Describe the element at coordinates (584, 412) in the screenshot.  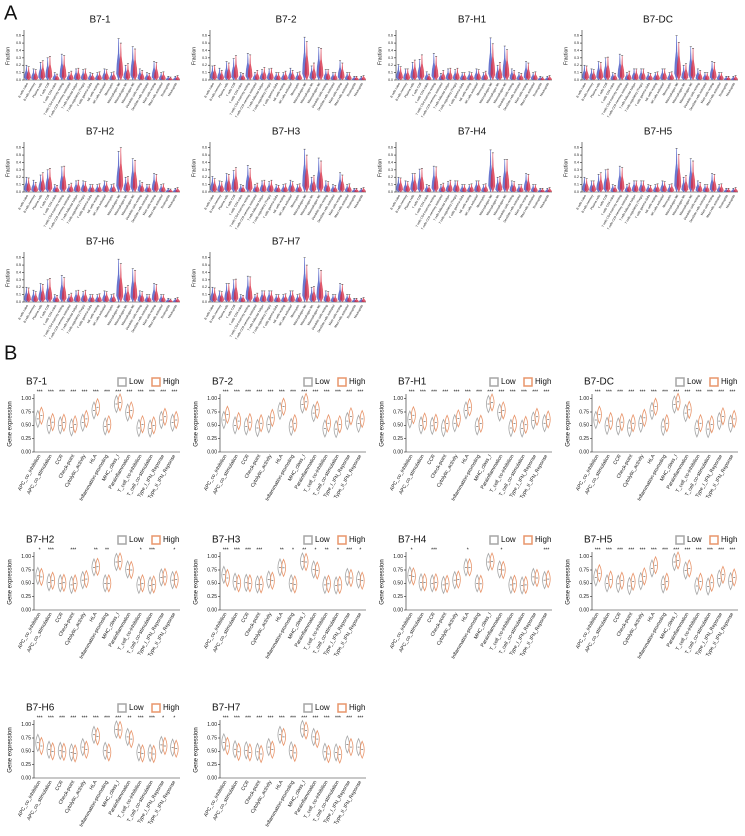
I see `y-tick-label: 0.75` at that location.